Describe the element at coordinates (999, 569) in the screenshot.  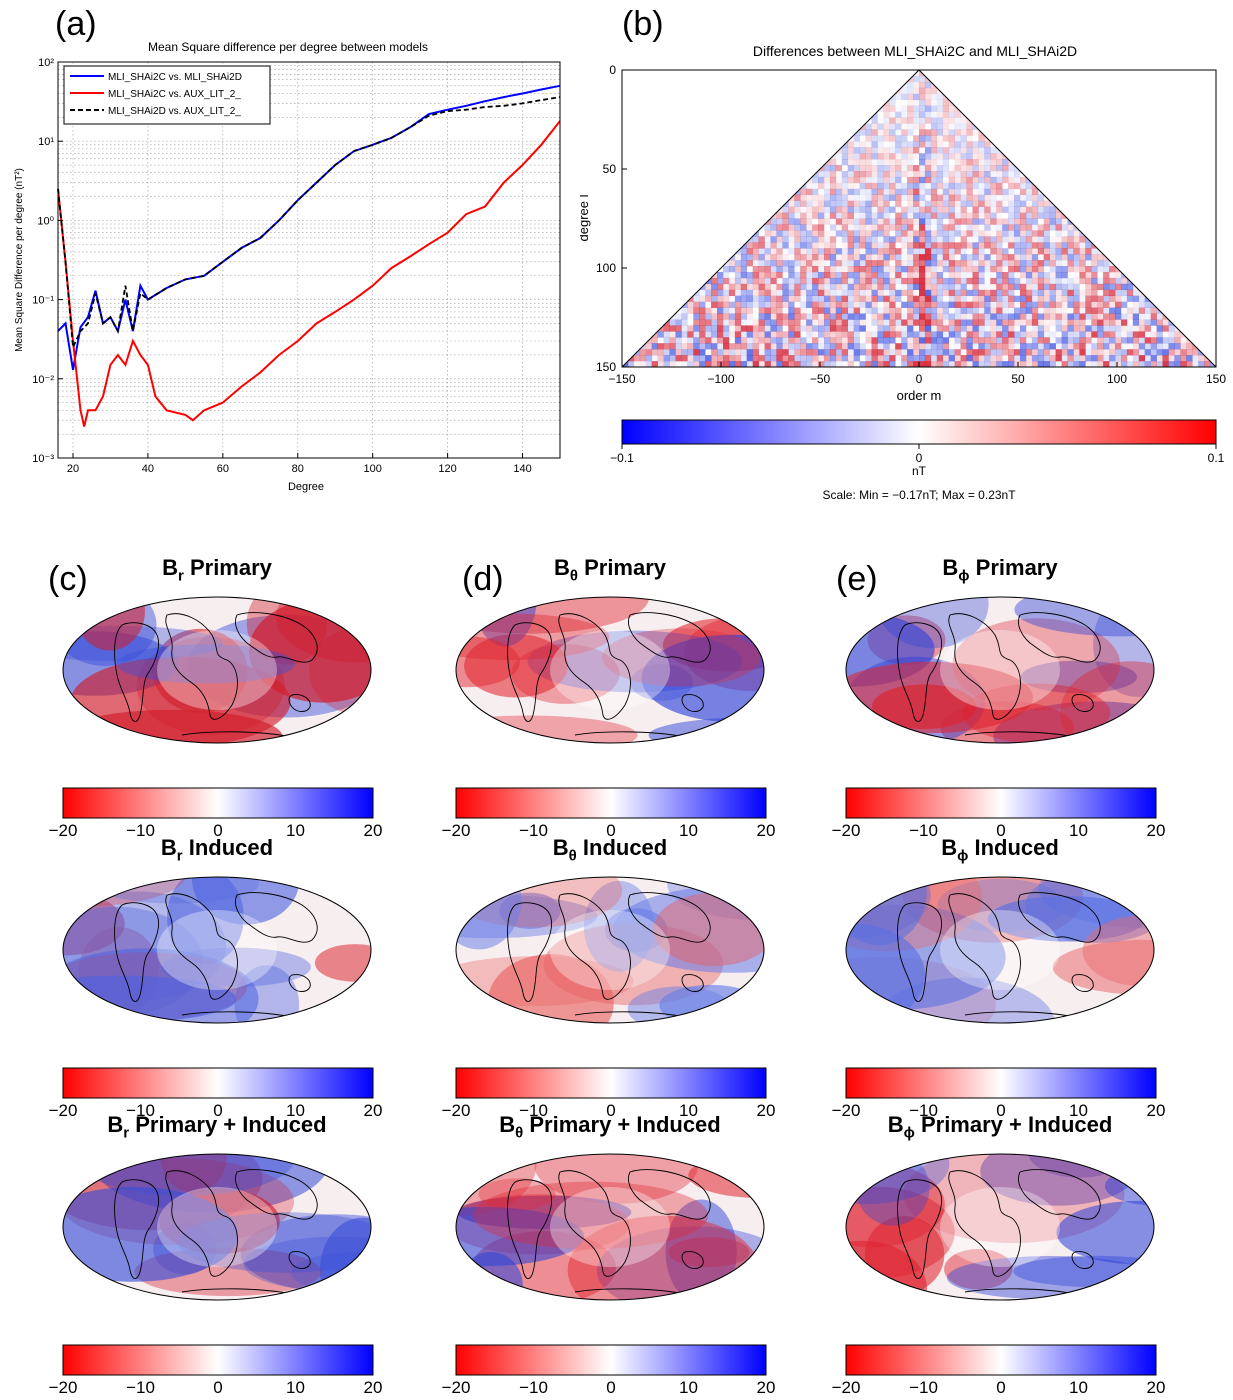
I see `map-title: Bϕ Primary` at that location.